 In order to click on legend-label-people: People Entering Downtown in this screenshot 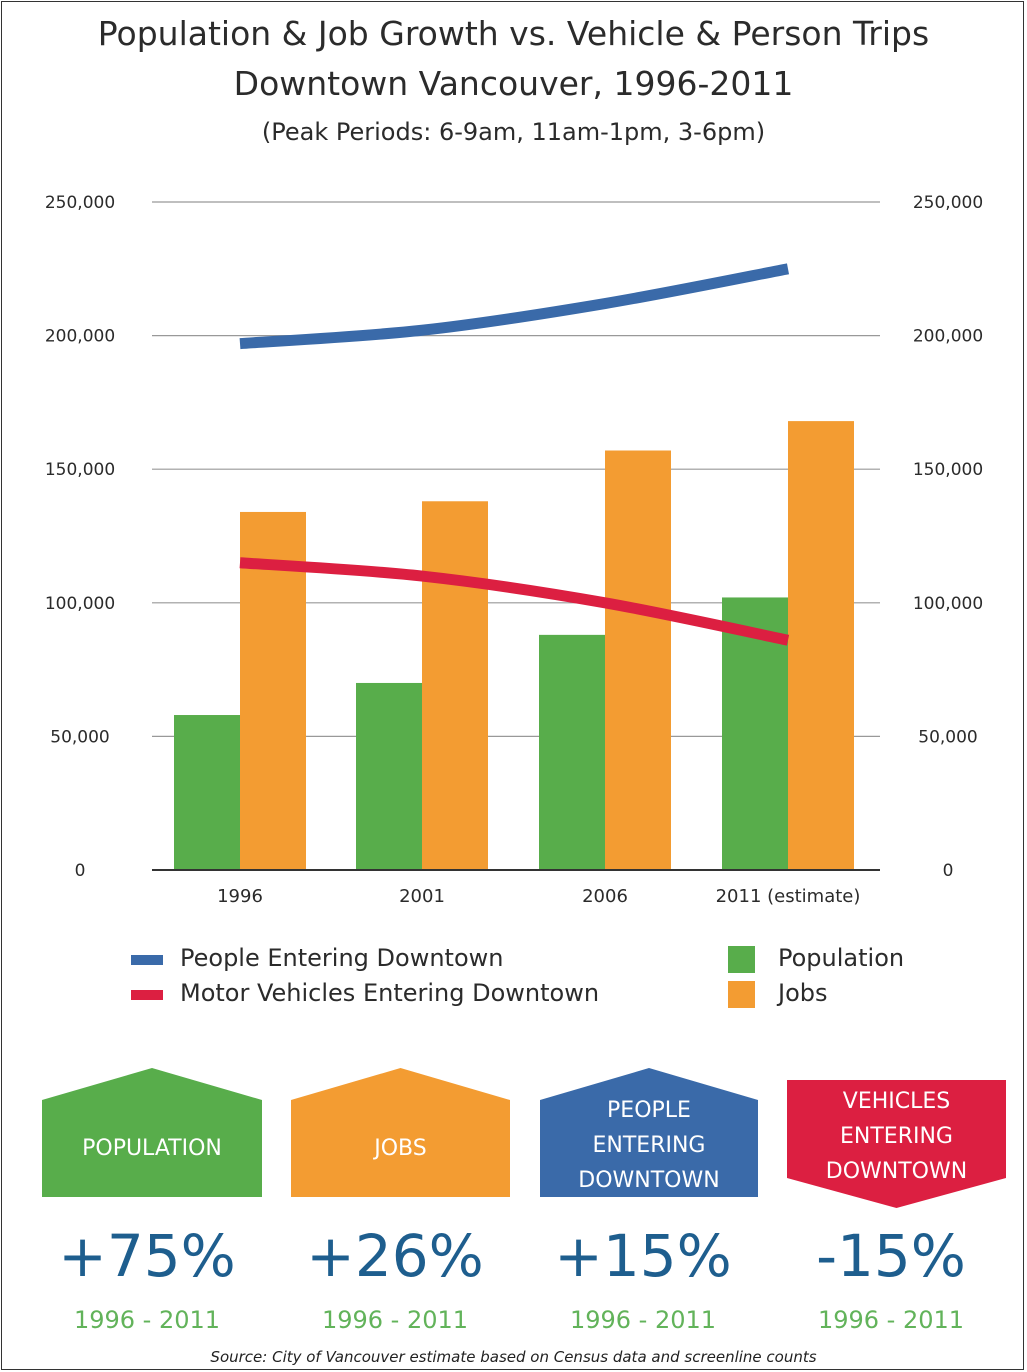, I will do `click(342, 958)`.